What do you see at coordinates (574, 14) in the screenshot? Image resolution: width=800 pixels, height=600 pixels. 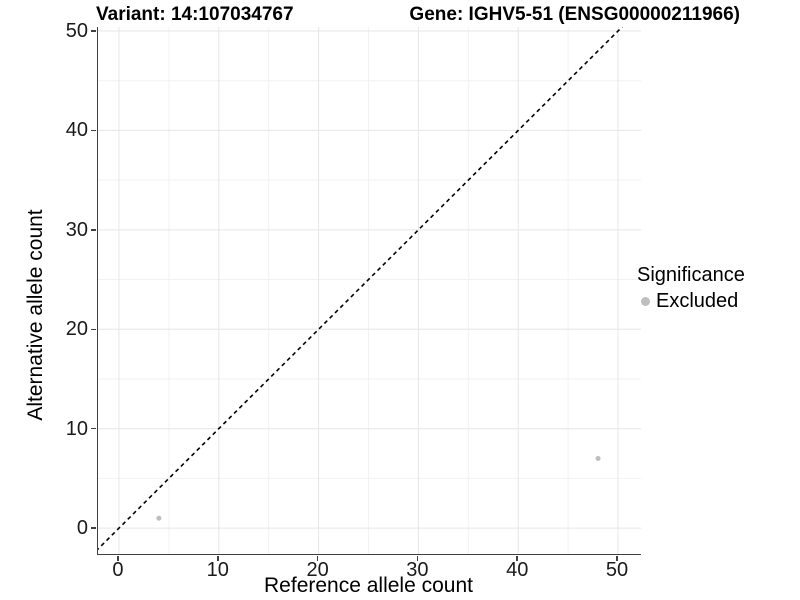 I see `plot-title-gene: Gene: IGHV5-51 (ENSG00000211966)` at bounding box center [574, 14].